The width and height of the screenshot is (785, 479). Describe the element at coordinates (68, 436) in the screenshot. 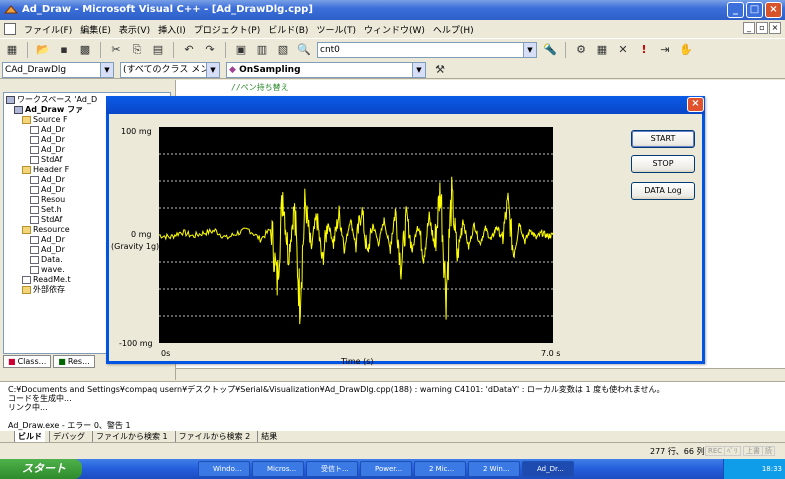

I see `tab-debug: デバッグ` at that location.